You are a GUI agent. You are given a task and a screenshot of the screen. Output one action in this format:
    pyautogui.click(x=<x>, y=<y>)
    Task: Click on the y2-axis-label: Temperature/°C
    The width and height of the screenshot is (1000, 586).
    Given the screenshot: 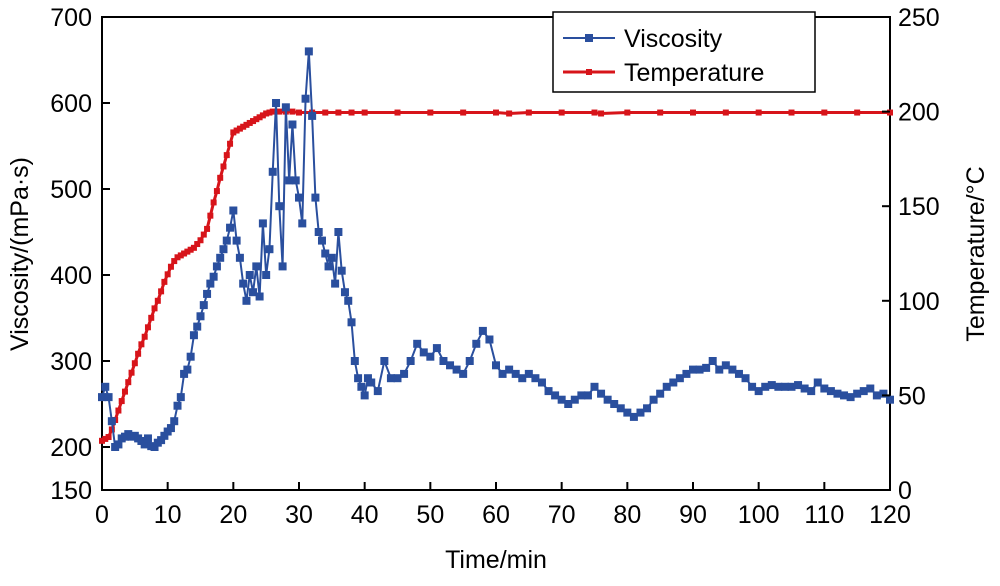 What is the action you would take?
    pyautogui.click(x=976, y=253)
    